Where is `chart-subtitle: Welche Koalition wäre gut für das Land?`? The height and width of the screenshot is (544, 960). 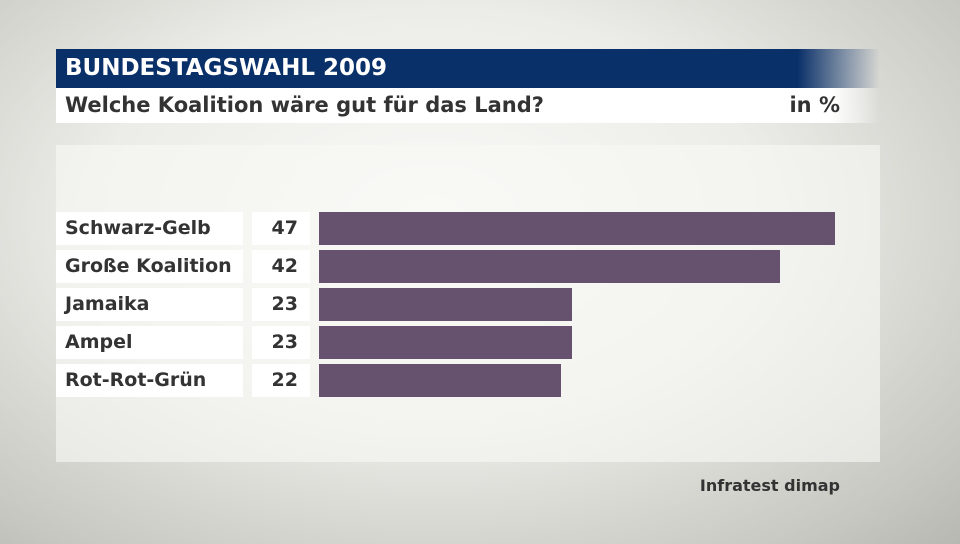 chart-subtitle: Welche Koalition wäre gut für das Land? is located at coordinates (304, 105).